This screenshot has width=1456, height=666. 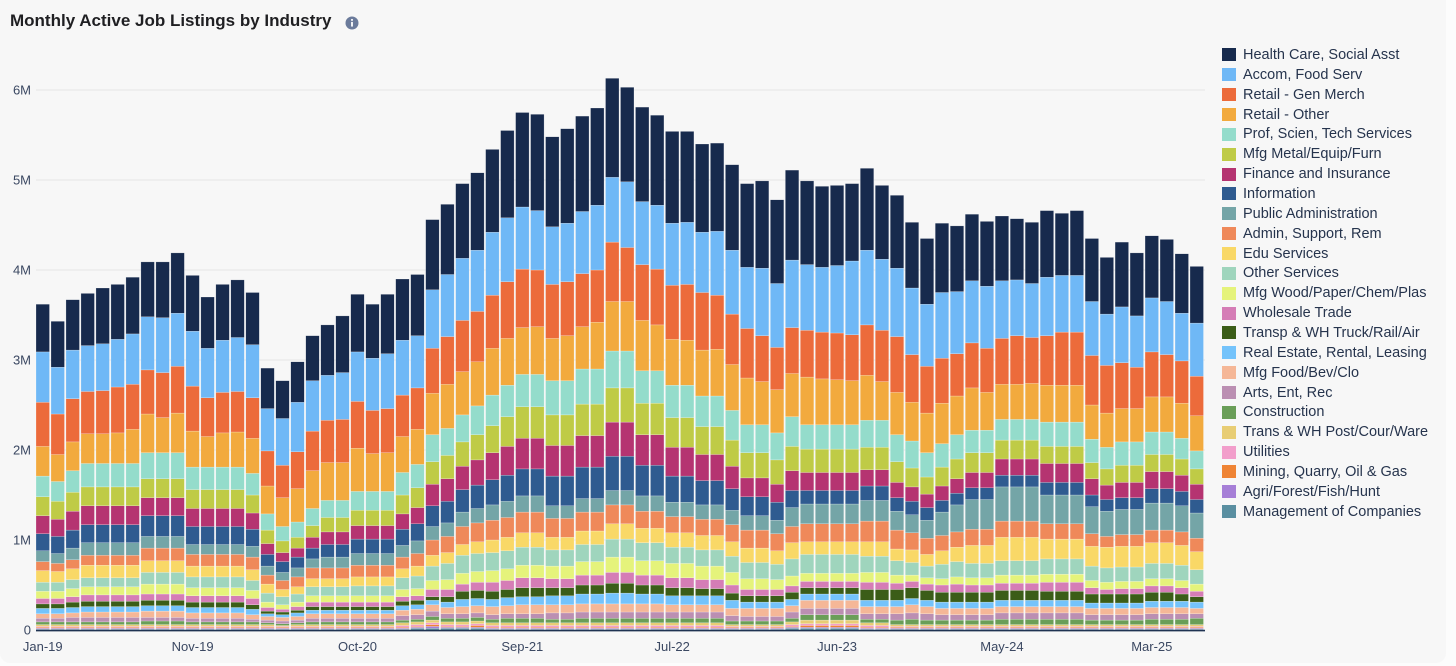 What do you see at coordinates (1332, 412) in the screenshot?
I see `legend-item-construction: Construction` at bounding box center [1332, 412].